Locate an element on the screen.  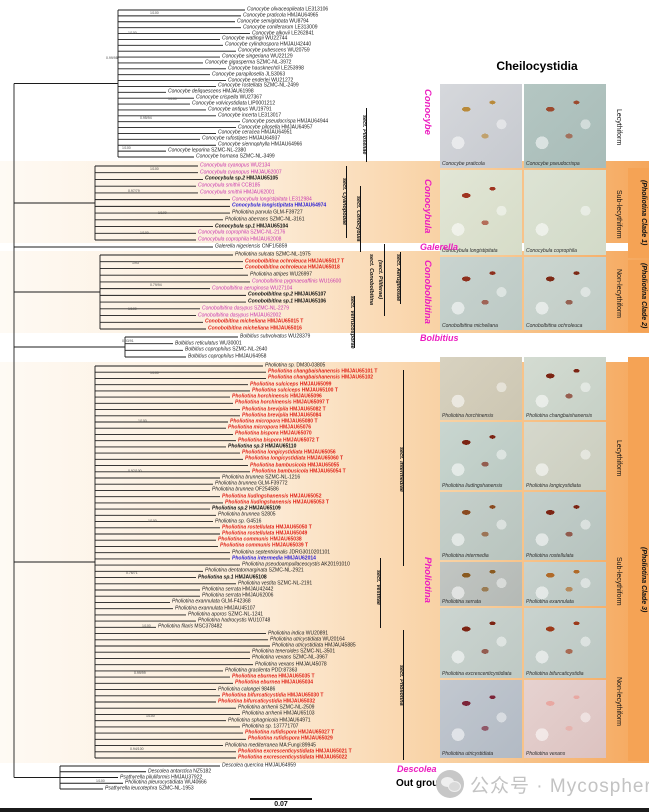
taxon-label: Pholiotina rufidispora HMJAU65027 T is located at coordinates (289, 732).